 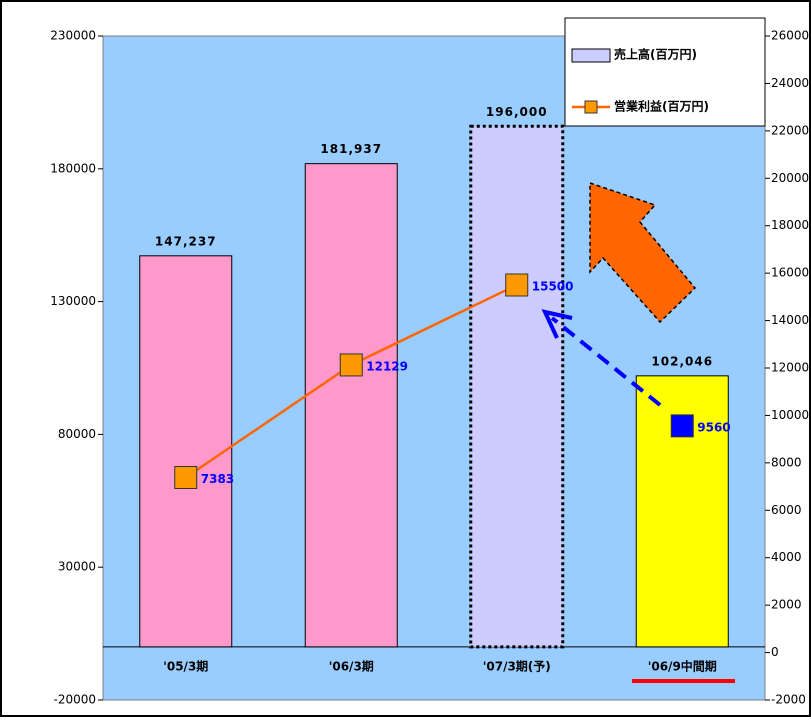 What do you see at coordinates (591, 55) in the screenshot?
I see `legend-swatch` at bounding box center [591, 55].